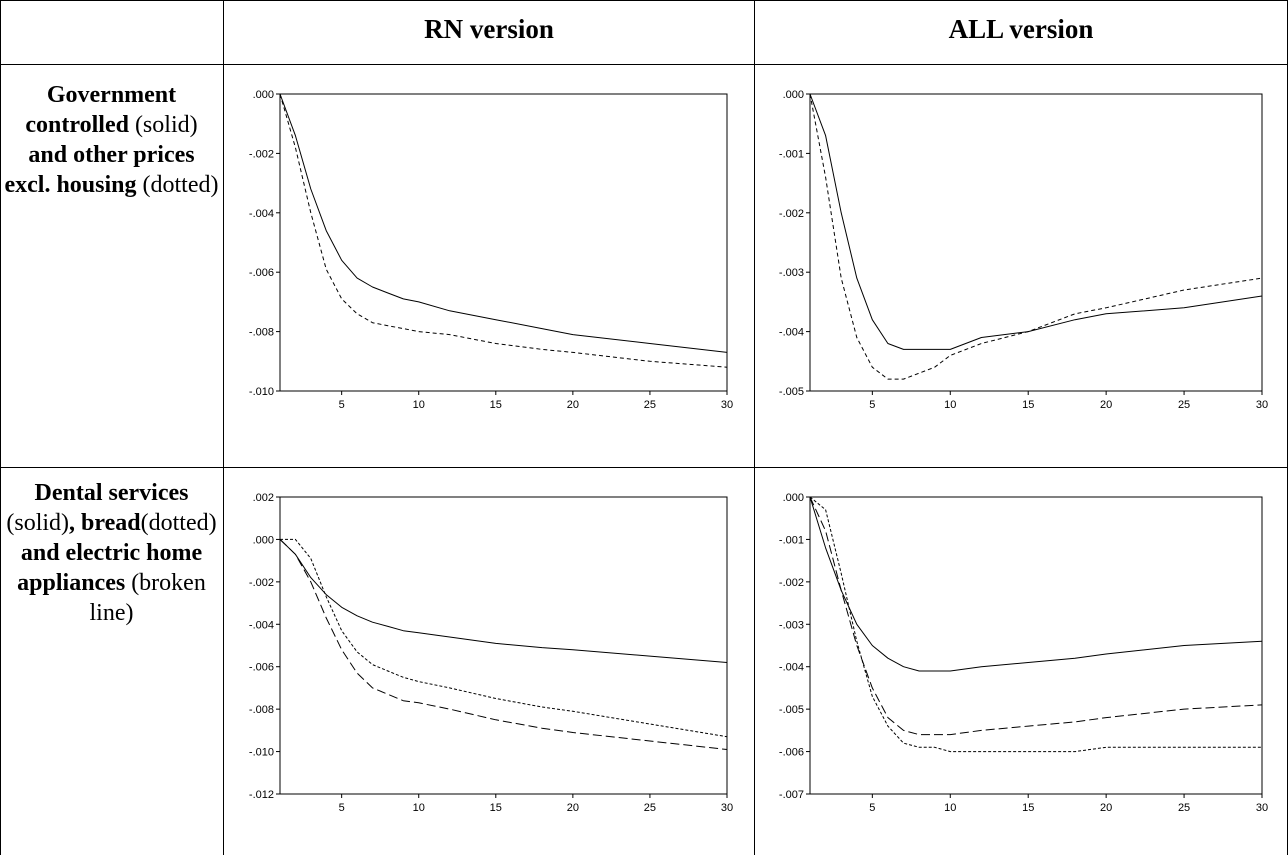  Describe the element at coordinates (0, 427) in the screenshot. I see `table-border-left` at that location.